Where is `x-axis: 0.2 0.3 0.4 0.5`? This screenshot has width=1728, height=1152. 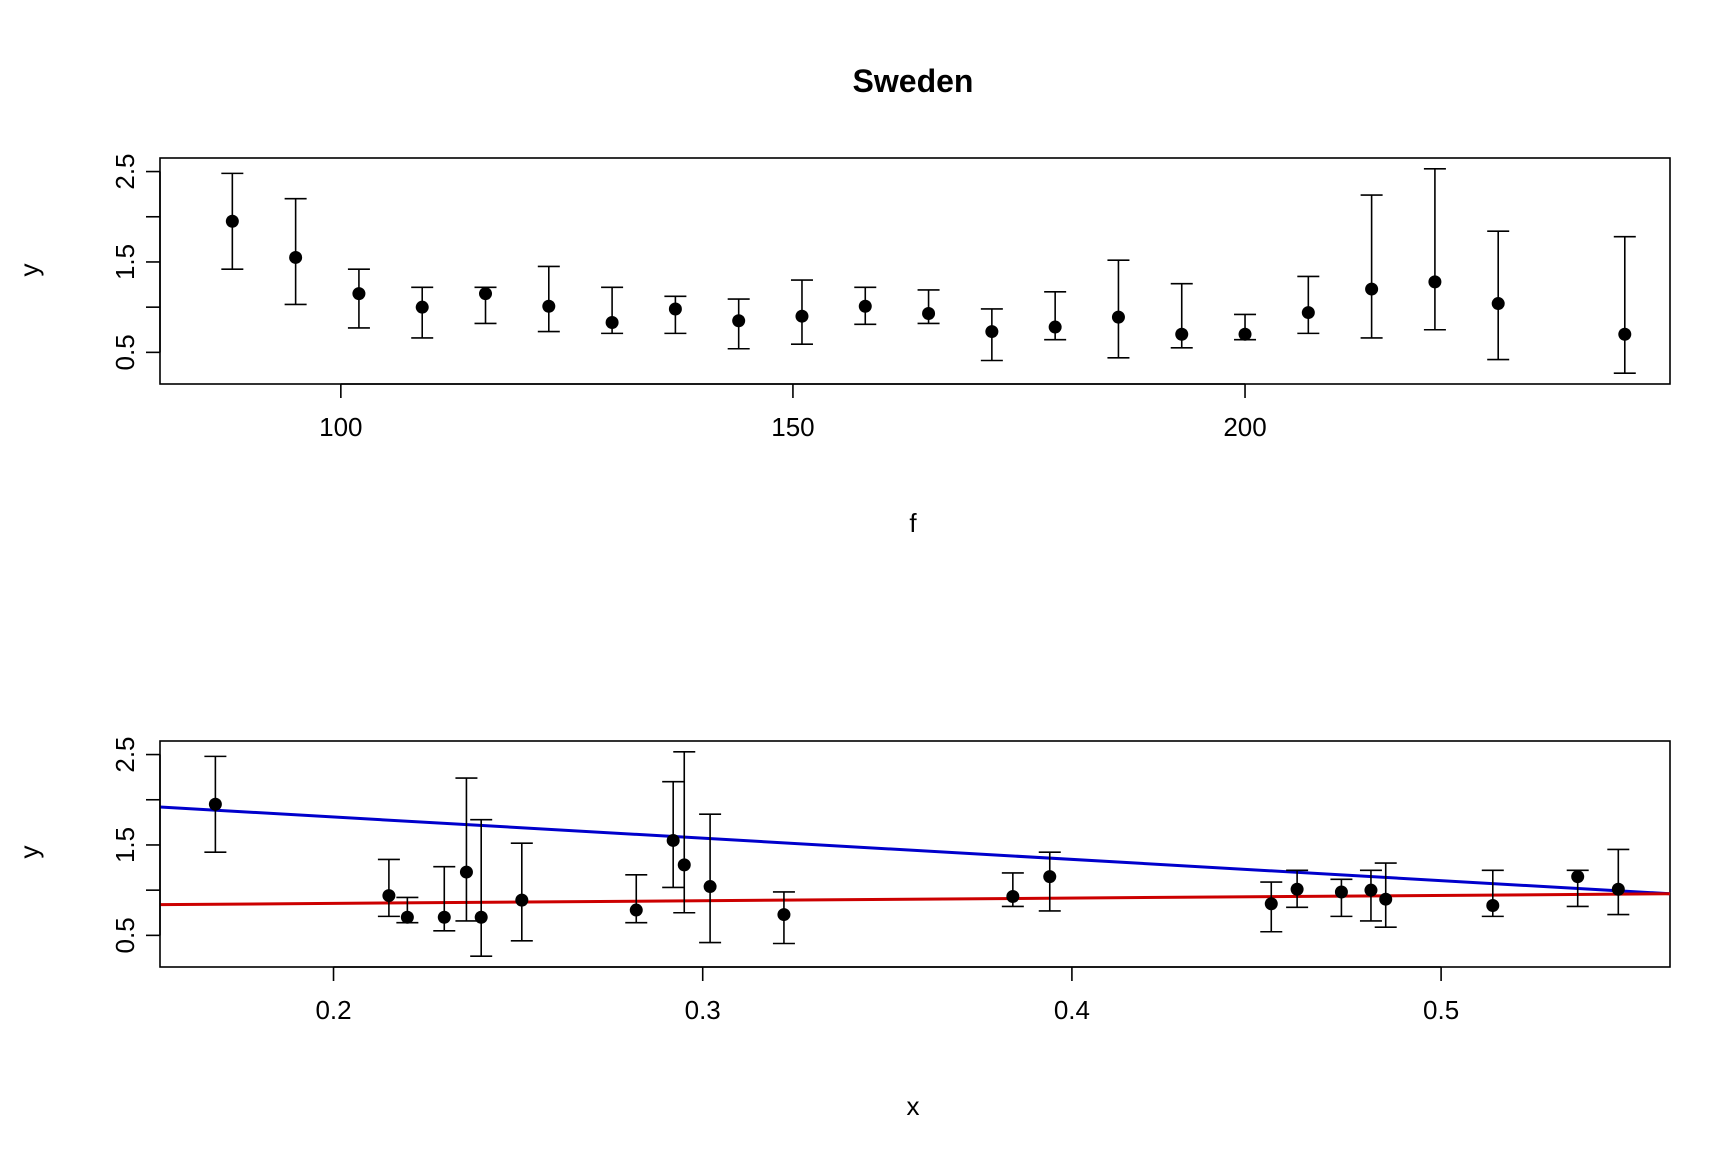 x-axis: 0.2 0.3 0.4 0.5 is located at coordinates (887, 995).